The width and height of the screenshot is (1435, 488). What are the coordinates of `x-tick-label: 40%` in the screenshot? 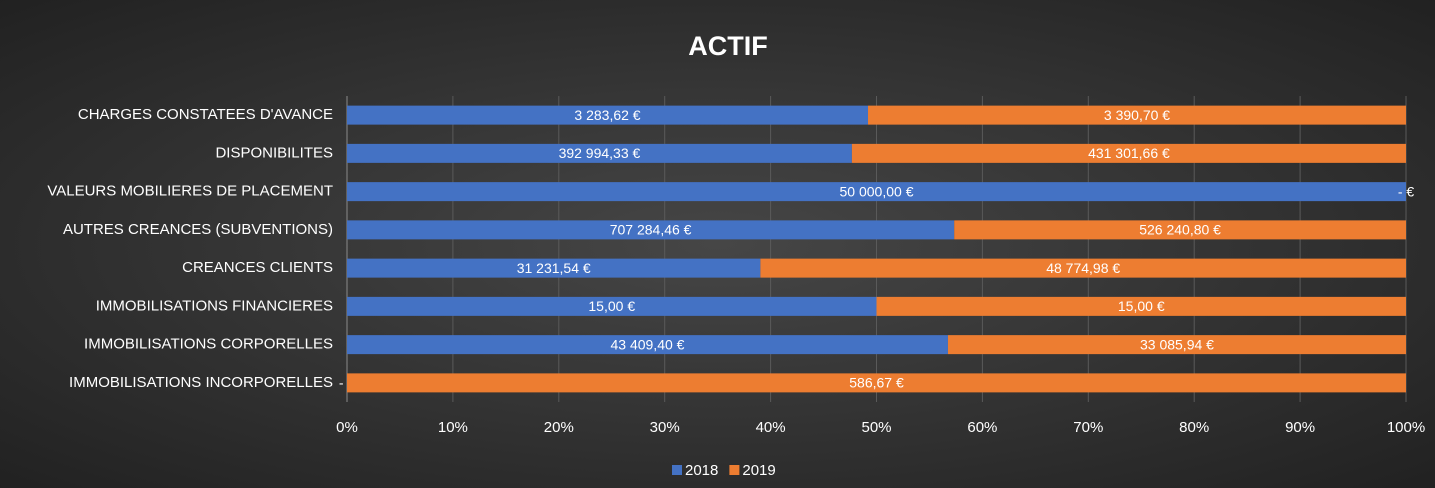 It's located at (771, 427).